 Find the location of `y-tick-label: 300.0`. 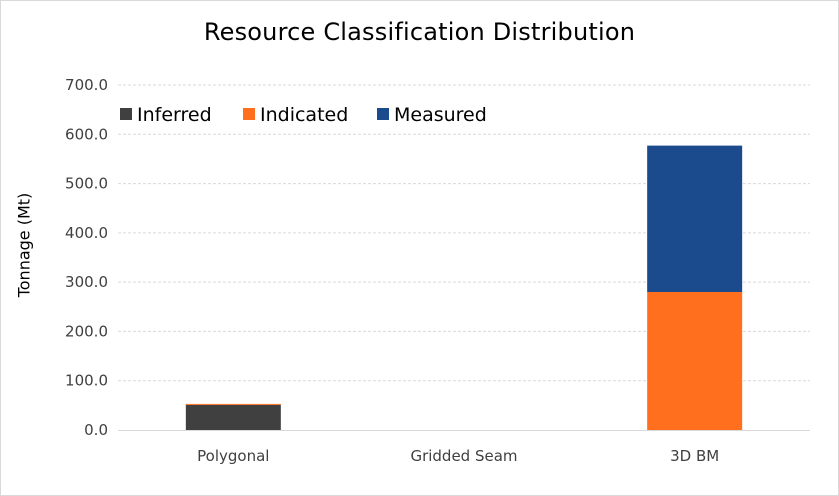

y-tick-label: 300.0 is located at coordinates (86, 282).